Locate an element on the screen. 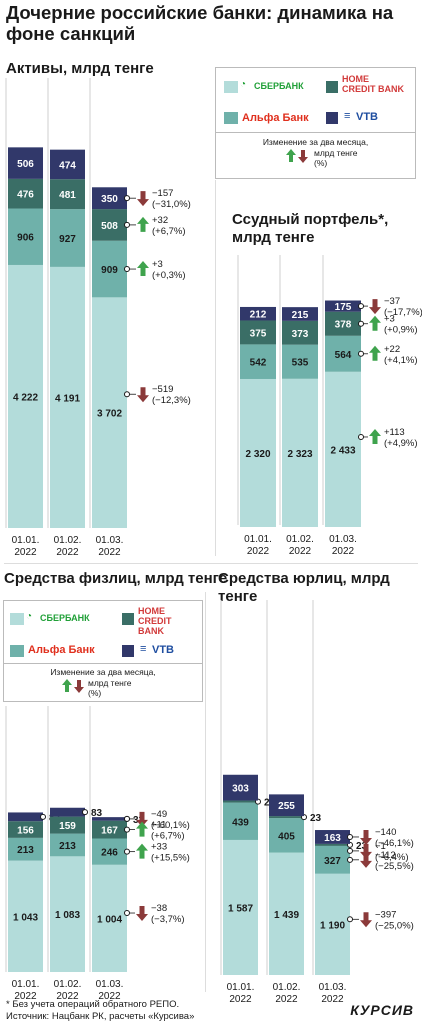 This screenshot has height=1024, width=422. vtb-logo-icon-2: ≡ is located at coordinates (143, 649).